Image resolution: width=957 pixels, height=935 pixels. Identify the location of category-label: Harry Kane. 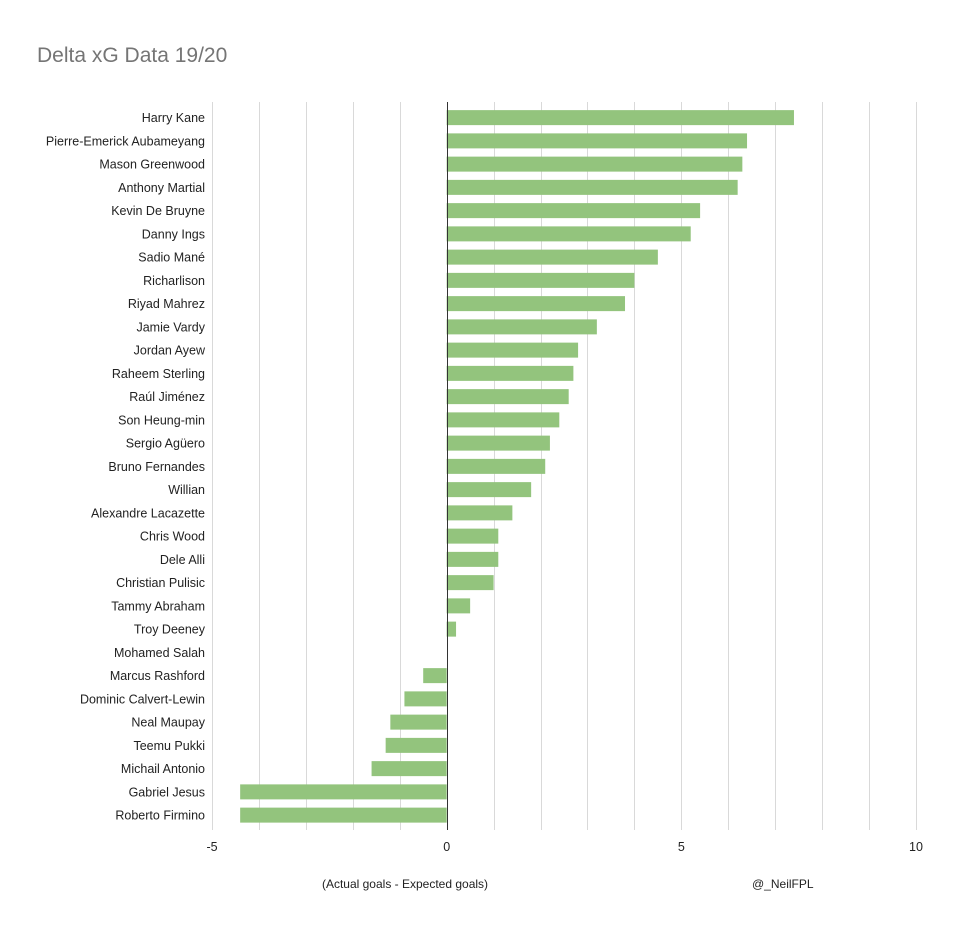
(173, 118).